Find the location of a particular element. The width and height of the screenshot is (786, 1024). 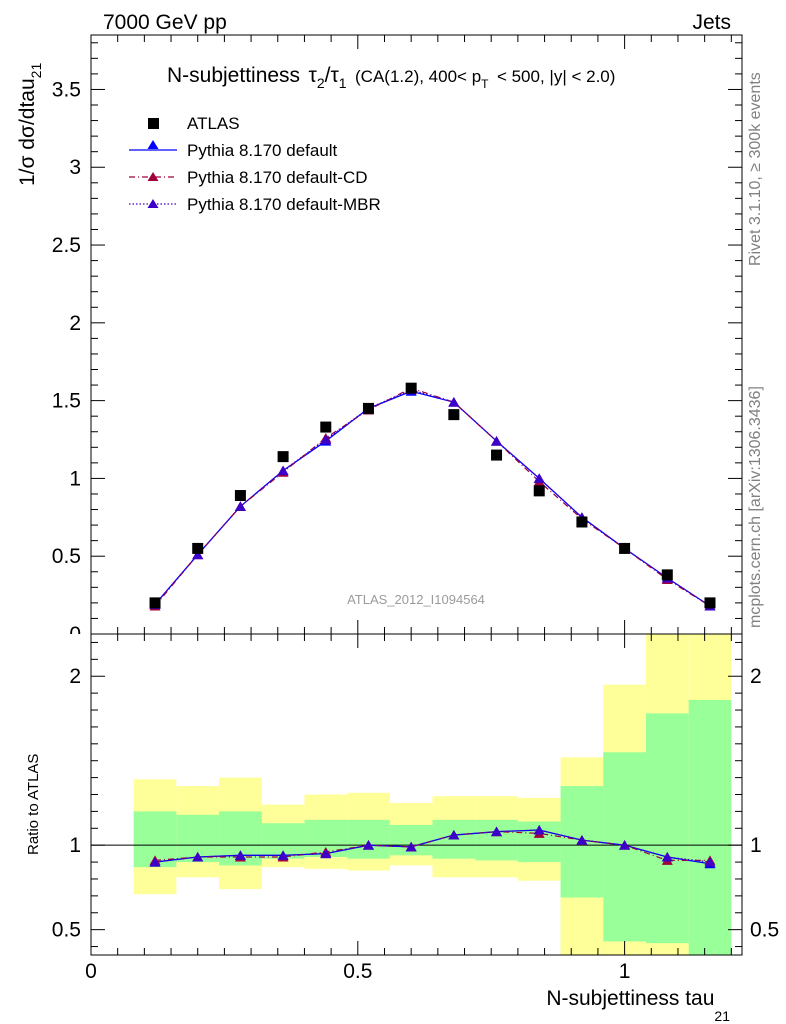

title-cuts-b: < 500, |y| < 2.0) is located at coordinates (556, 76).